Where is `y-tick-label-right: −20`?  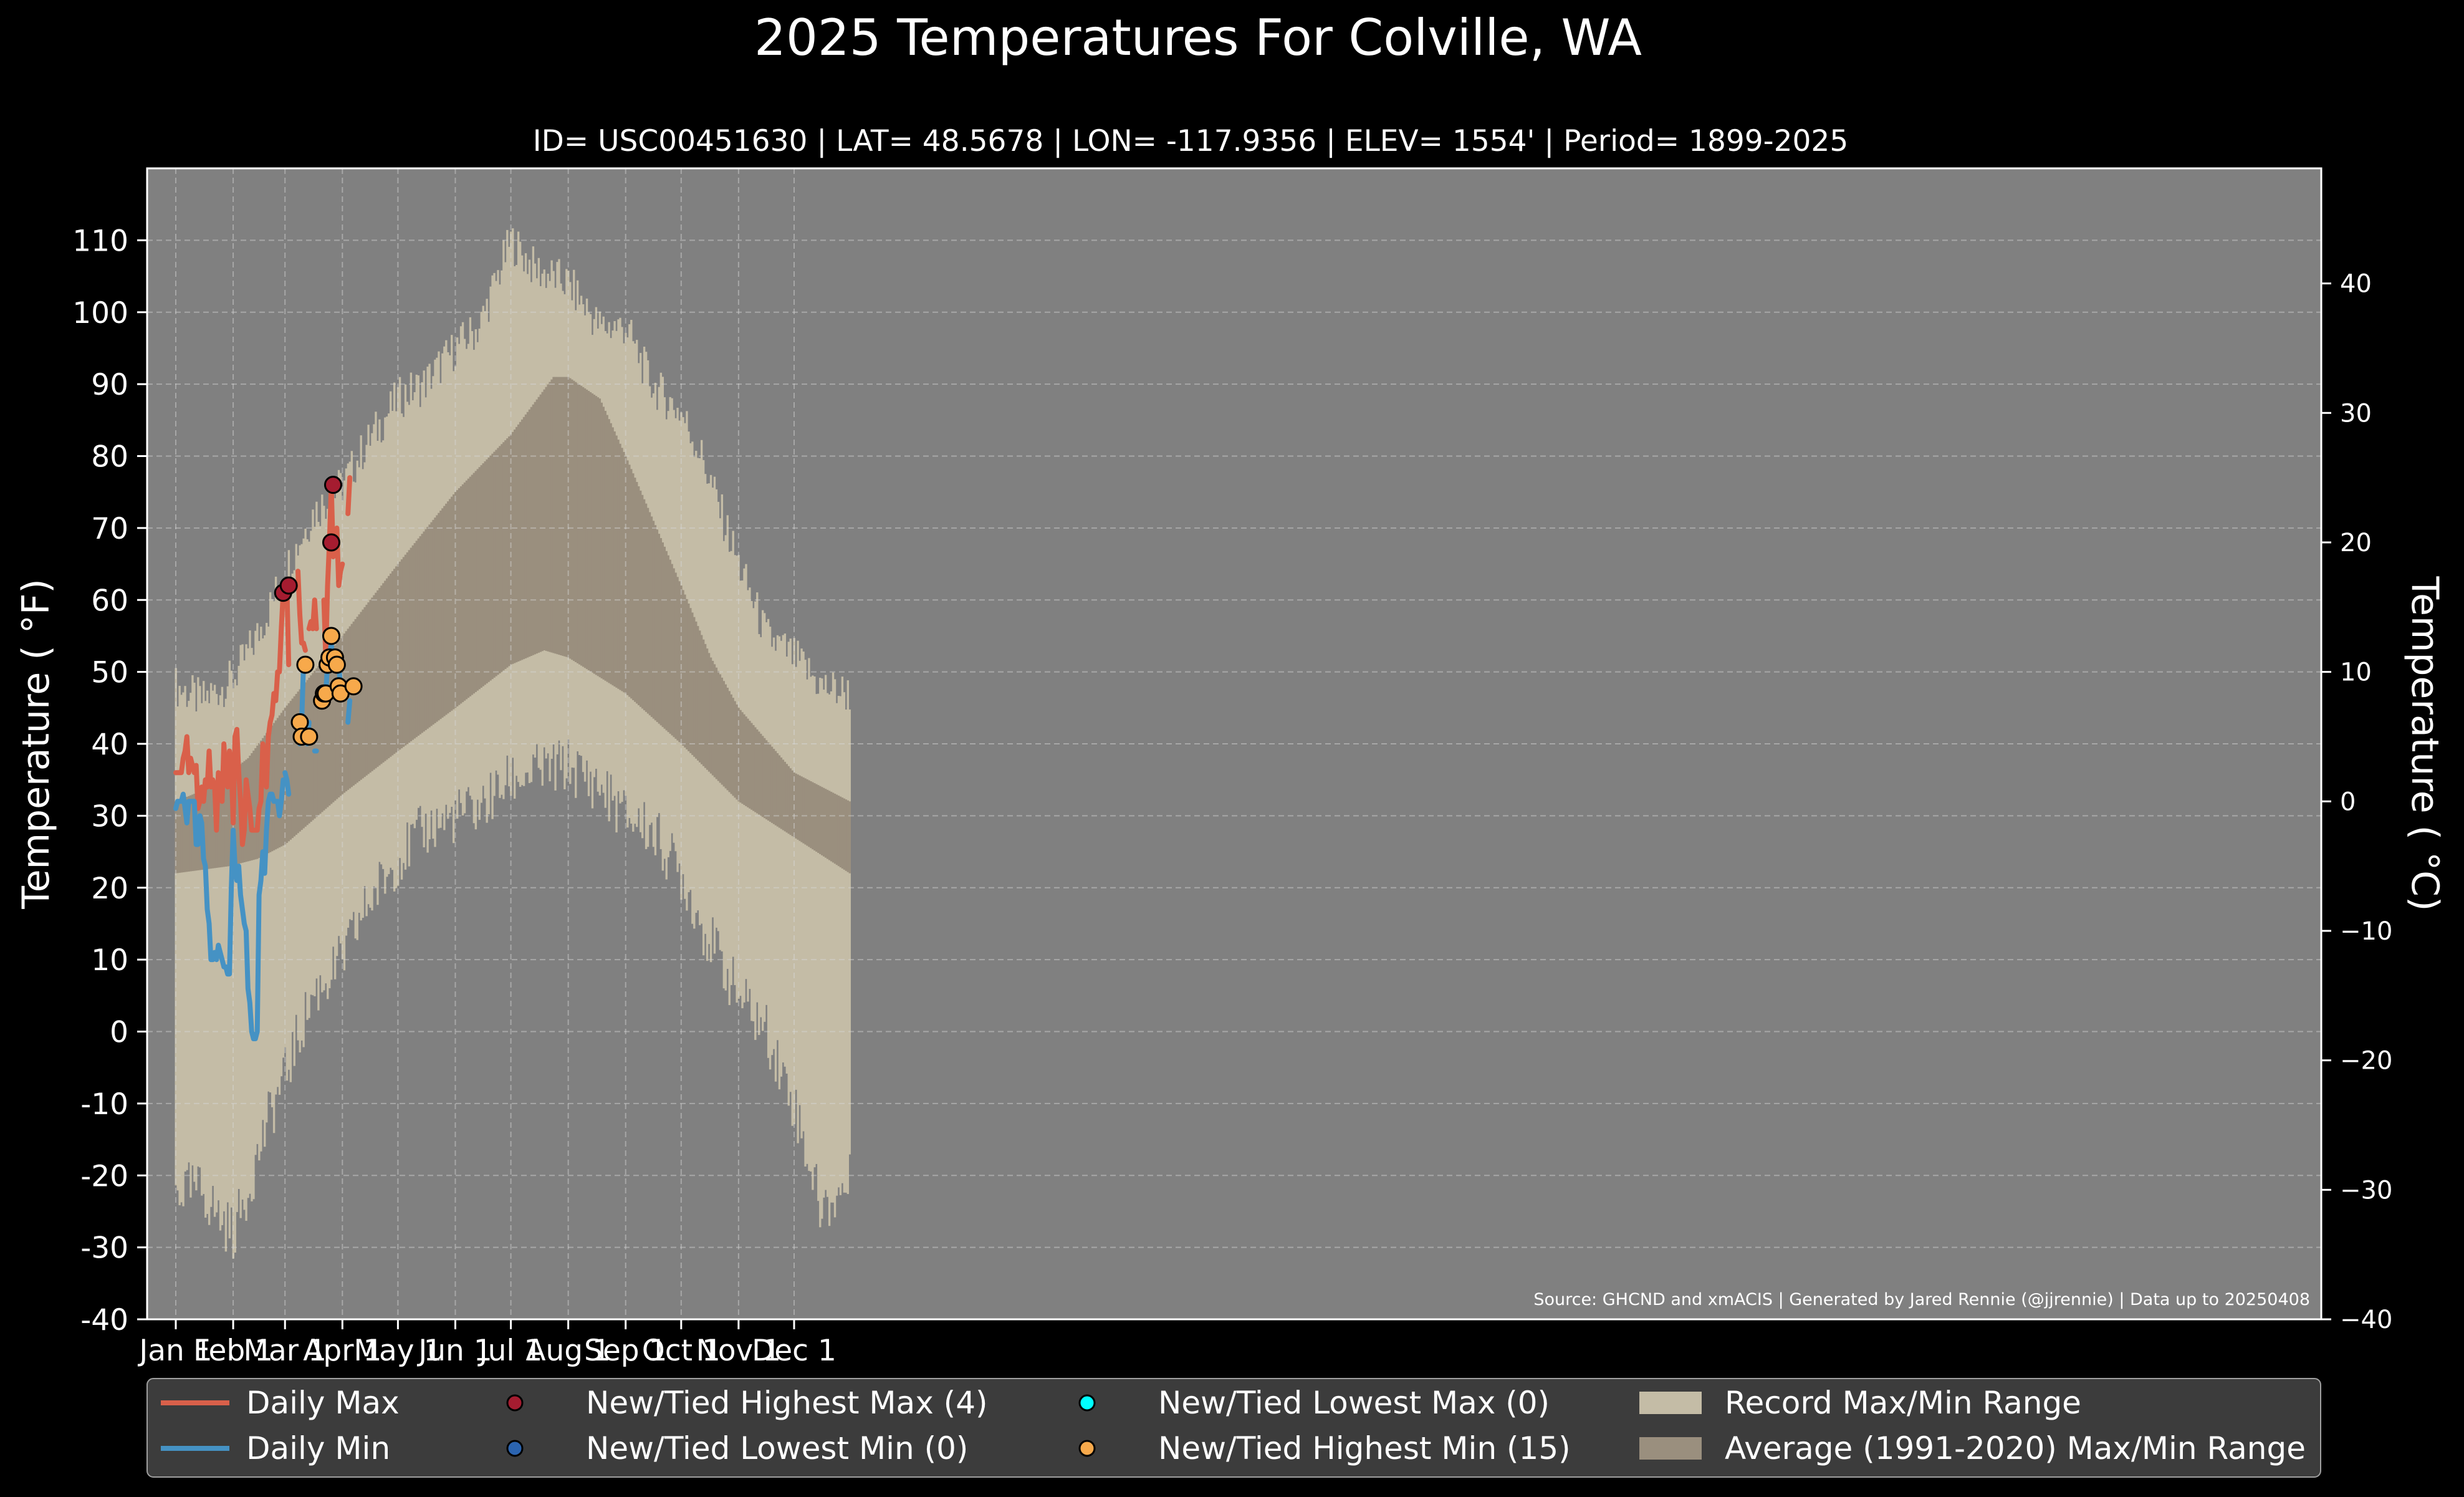
y-tick-label-right: −20 is located at coordinates (2366, 1061).